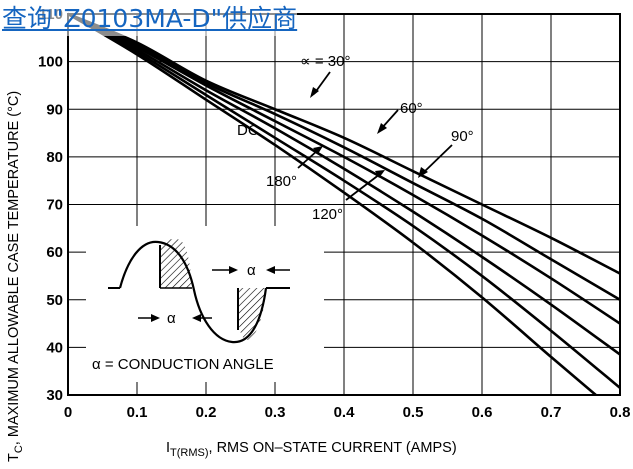 This screenshot has width=633, height=469. I want to click on y-tick-label: 80, so click(54, 157).